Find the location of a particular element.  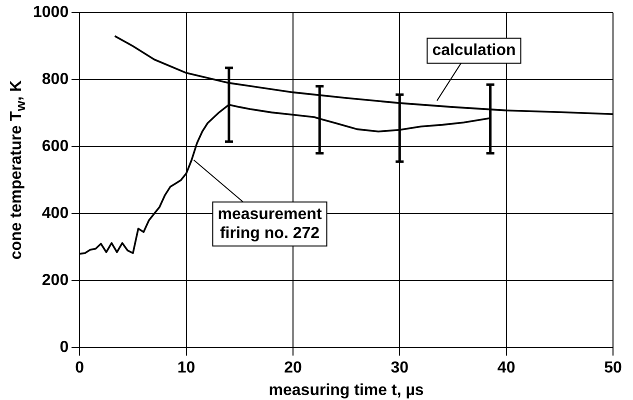

x-tick-label: 0 is located at coordinates (79, 368).